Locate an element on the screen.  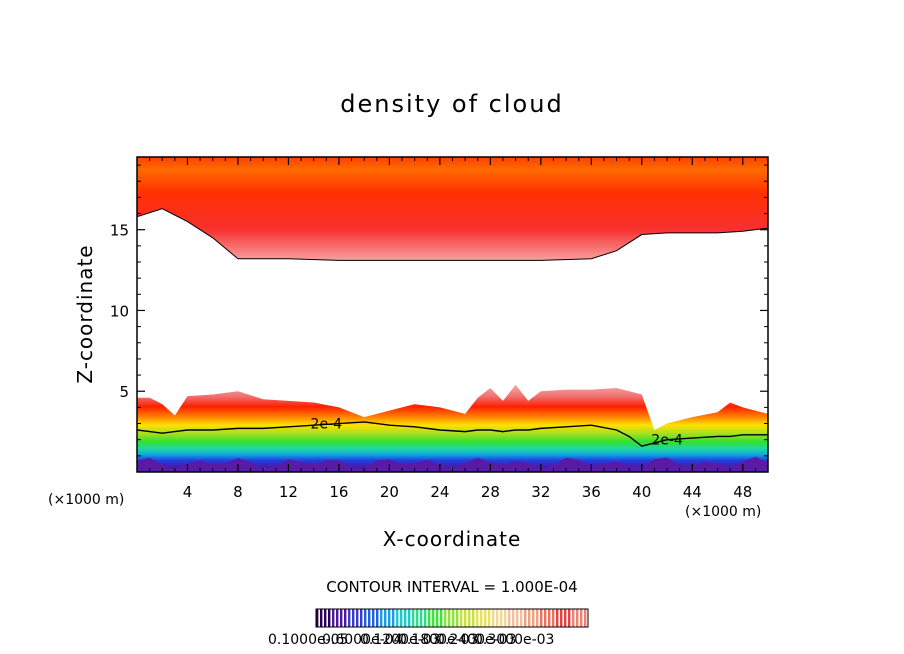
x-tick-label: 24 is located at coordinates (439, 492).